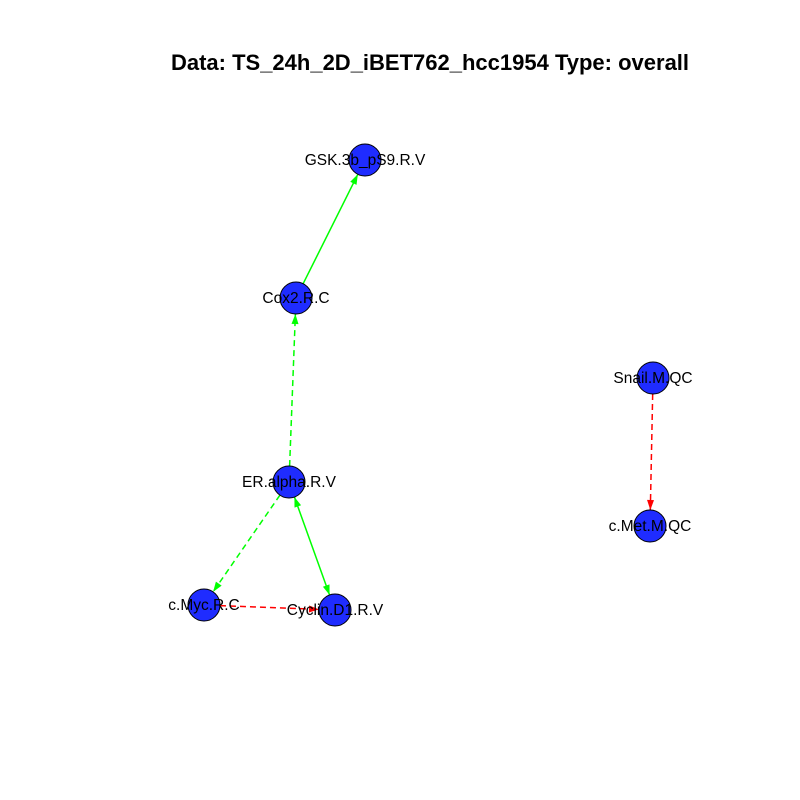  What do you see at coordinates (217, 586) in the screenshot?
I see `arrowhead-er-cmyc` at bounding box center [217, 586].